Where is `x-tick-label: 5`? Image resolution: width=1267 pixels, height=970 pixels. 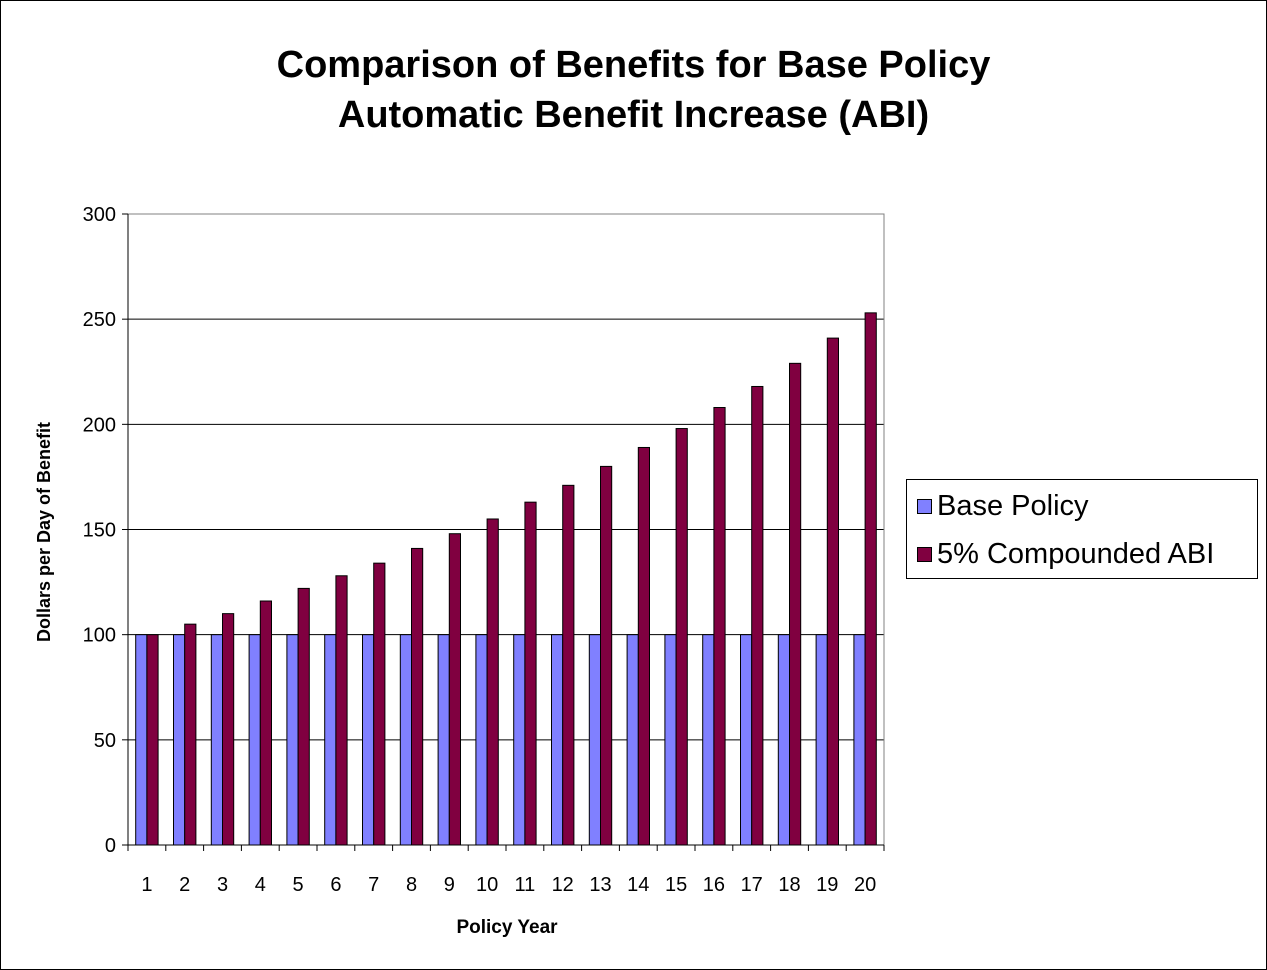
x-tick-label: 5 is located at coordinates (298, 885).